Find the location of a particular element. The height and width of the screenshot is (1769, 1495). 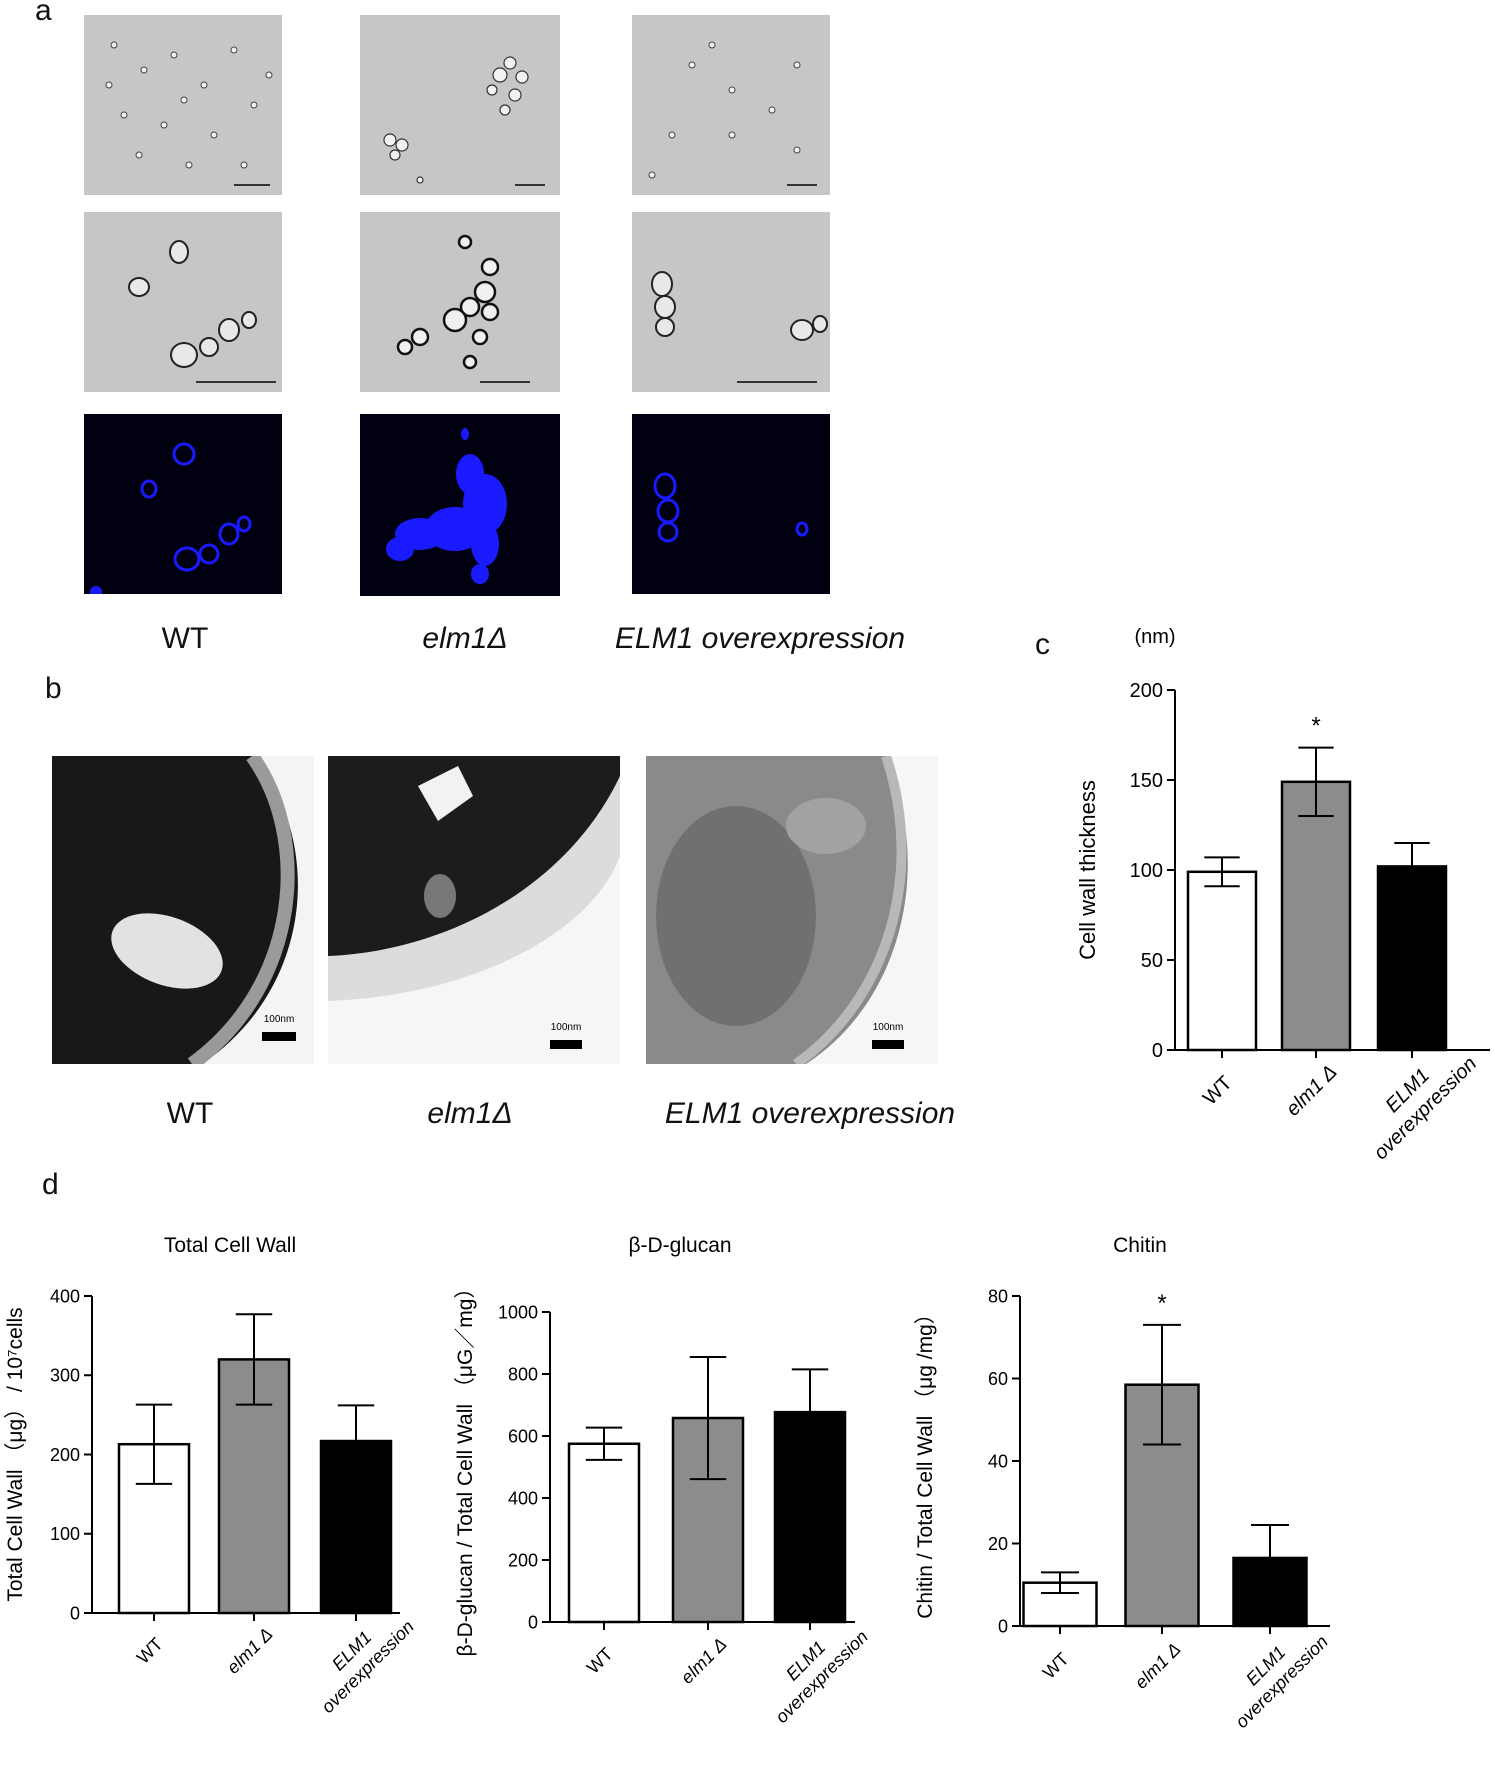

tem-elm1: 100nm is located at coordinates (474, 910).